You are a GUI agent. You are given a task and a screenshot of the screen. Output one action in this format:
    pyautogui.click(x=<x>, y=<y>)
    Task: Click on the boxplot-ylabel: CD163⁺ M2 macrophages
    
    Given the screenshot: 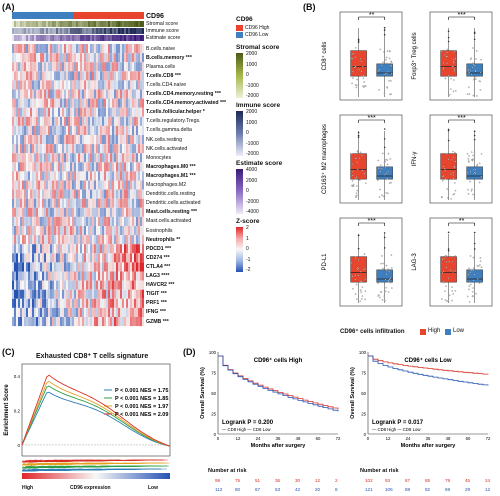 What is the action you would take?
    pyautogui.click(x=324, y=159)
    